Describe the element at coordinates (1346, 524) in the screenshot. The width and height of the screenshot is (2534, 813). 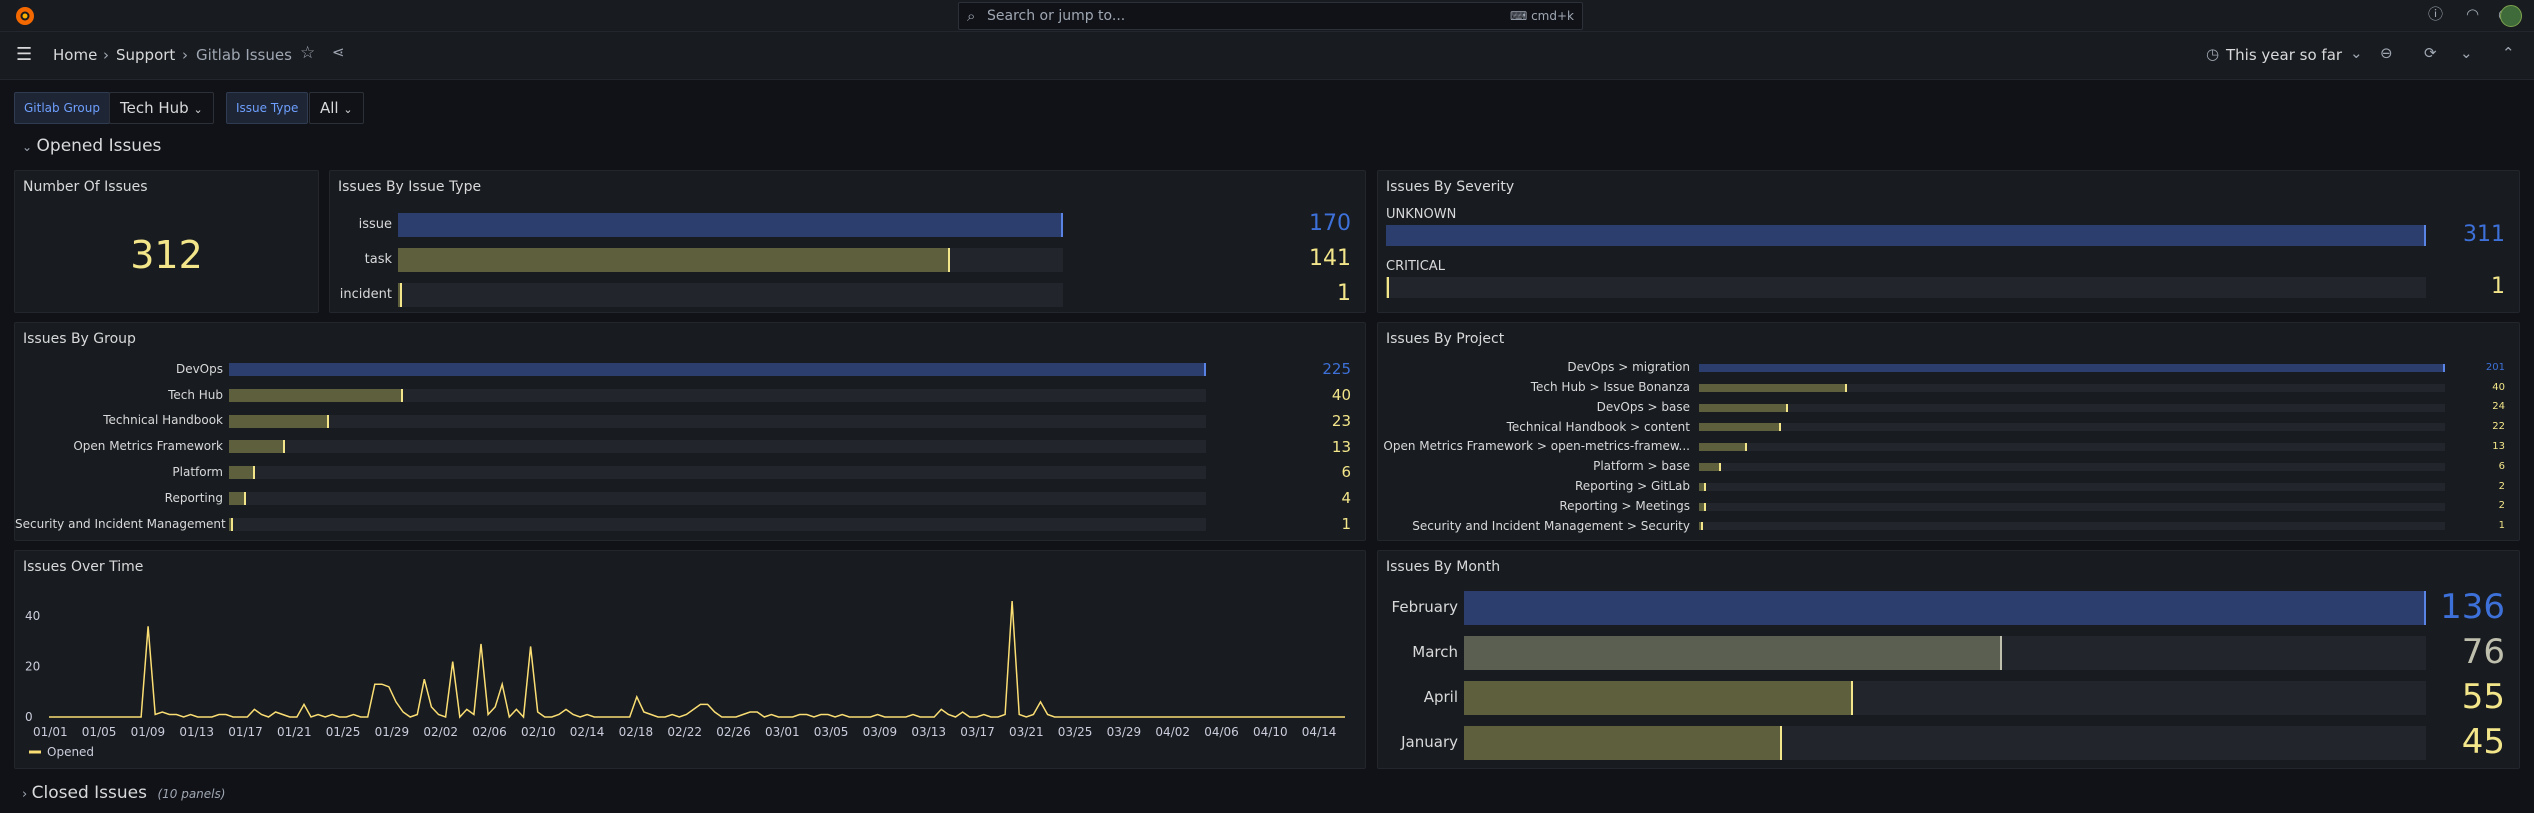
I see `bar-value: 1` at that location.